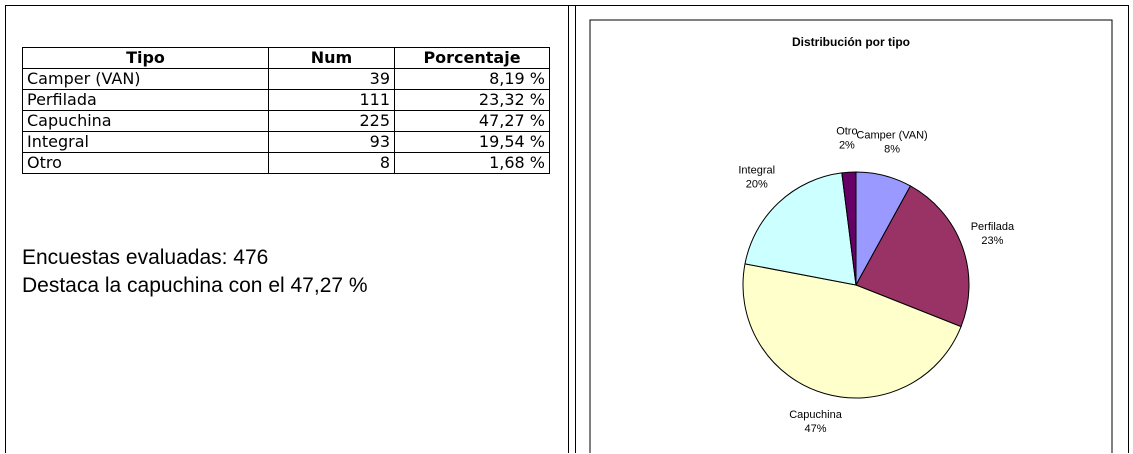 The height and width of the screenshot is (454, 1133). I want to click on table-cell: 8,19 %, so click(472, 79).